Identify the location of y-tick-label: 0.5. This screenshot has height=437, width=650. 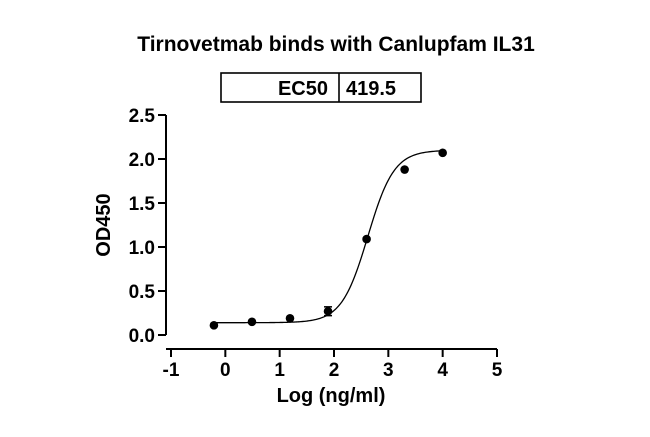
(142, 292).